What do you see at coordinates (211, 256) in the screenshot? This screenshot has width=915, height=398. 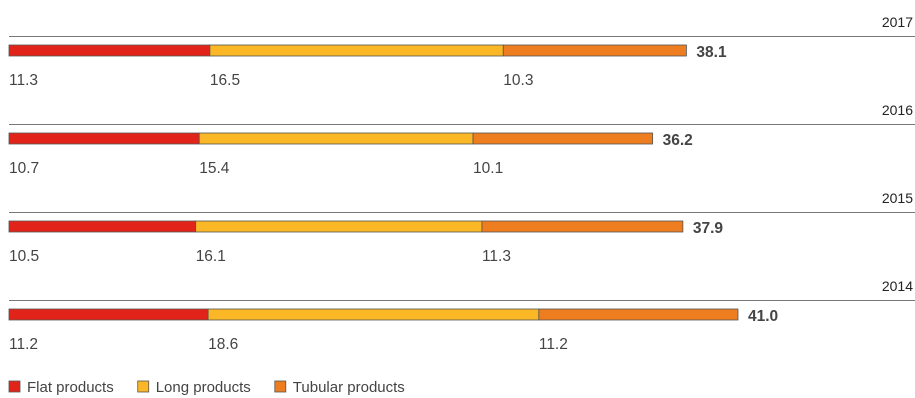 I see `segment-label: 16.1` at bounding box center [211, 256].